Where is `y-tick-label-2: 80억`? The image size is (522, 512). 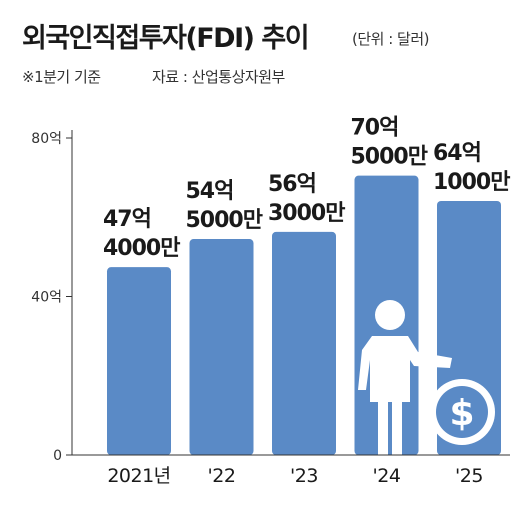 y-tick-label-2: 80억 is located at coordinates (46, 139).